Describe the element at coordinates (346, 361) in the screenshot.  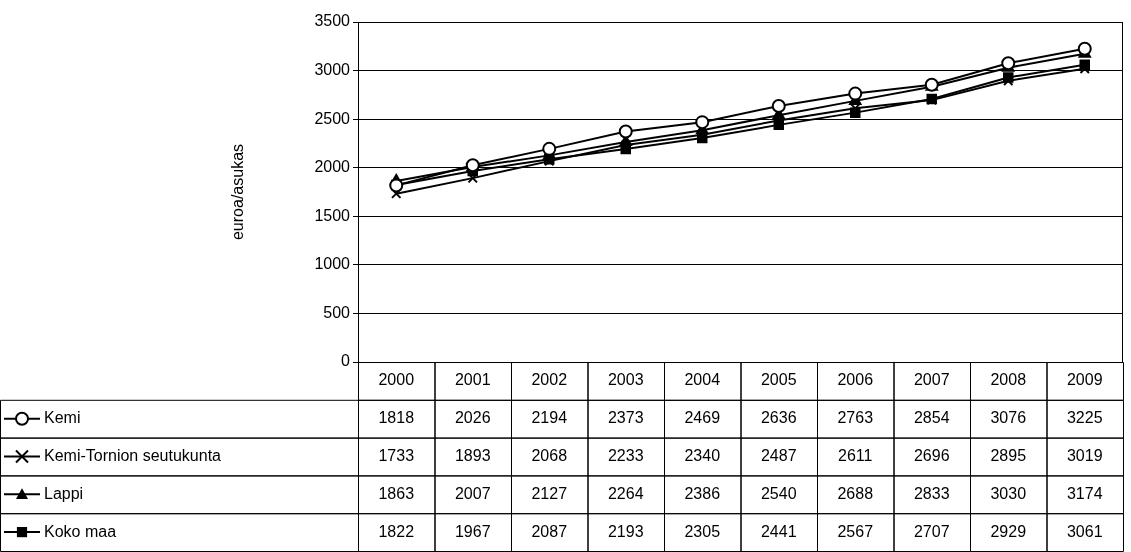
I see `y-tick-label: 0` at that location.